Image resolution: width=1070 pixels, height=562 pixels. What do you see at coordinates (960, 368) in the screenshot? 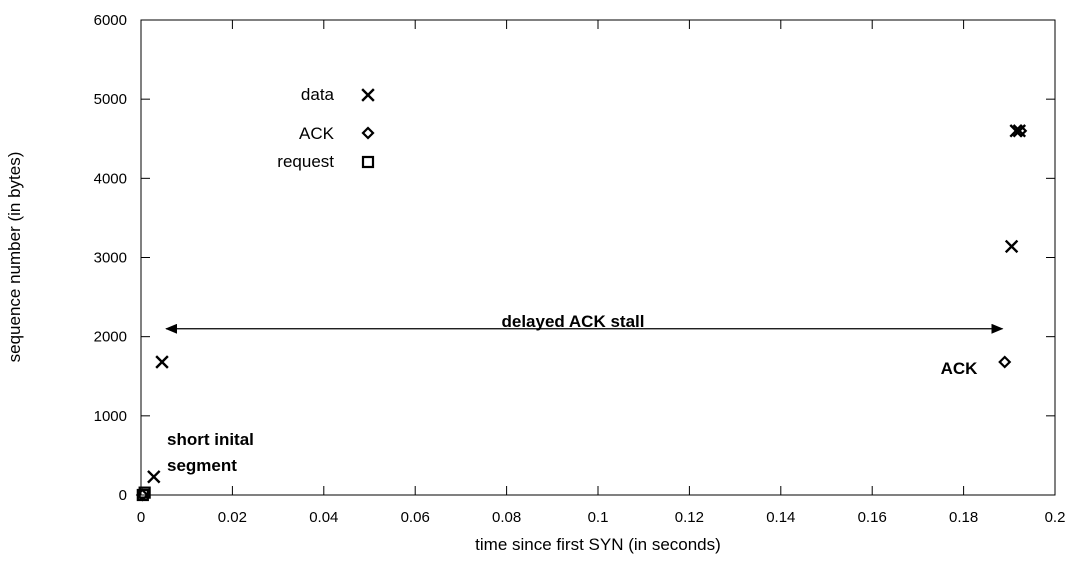
I see `annotation-ack-label: ACK` at bounding box center [960, 368].